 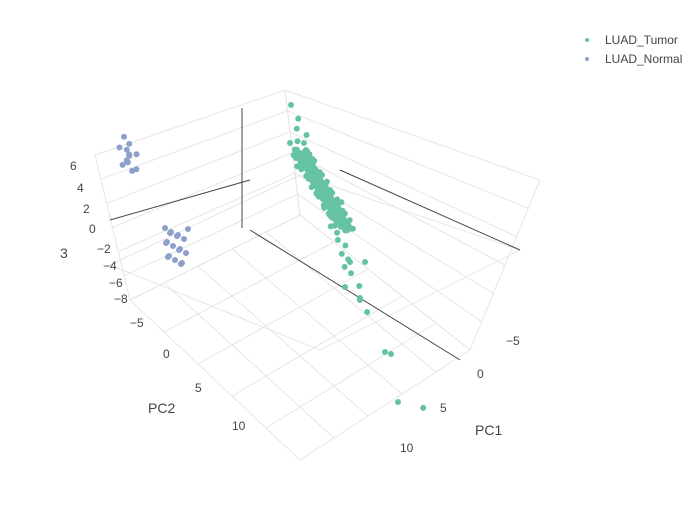 I want to click on z-tick-label: 6, so click(x=73, y=166).